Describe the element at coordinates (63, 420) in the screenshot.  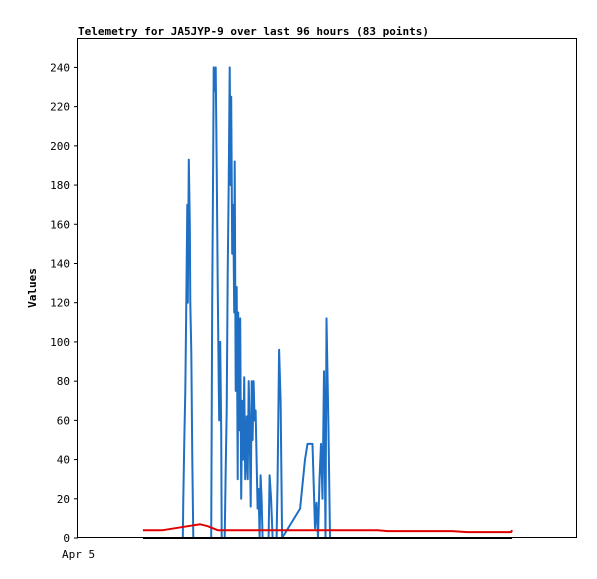
I see `y-tick-label: 60` at that location.